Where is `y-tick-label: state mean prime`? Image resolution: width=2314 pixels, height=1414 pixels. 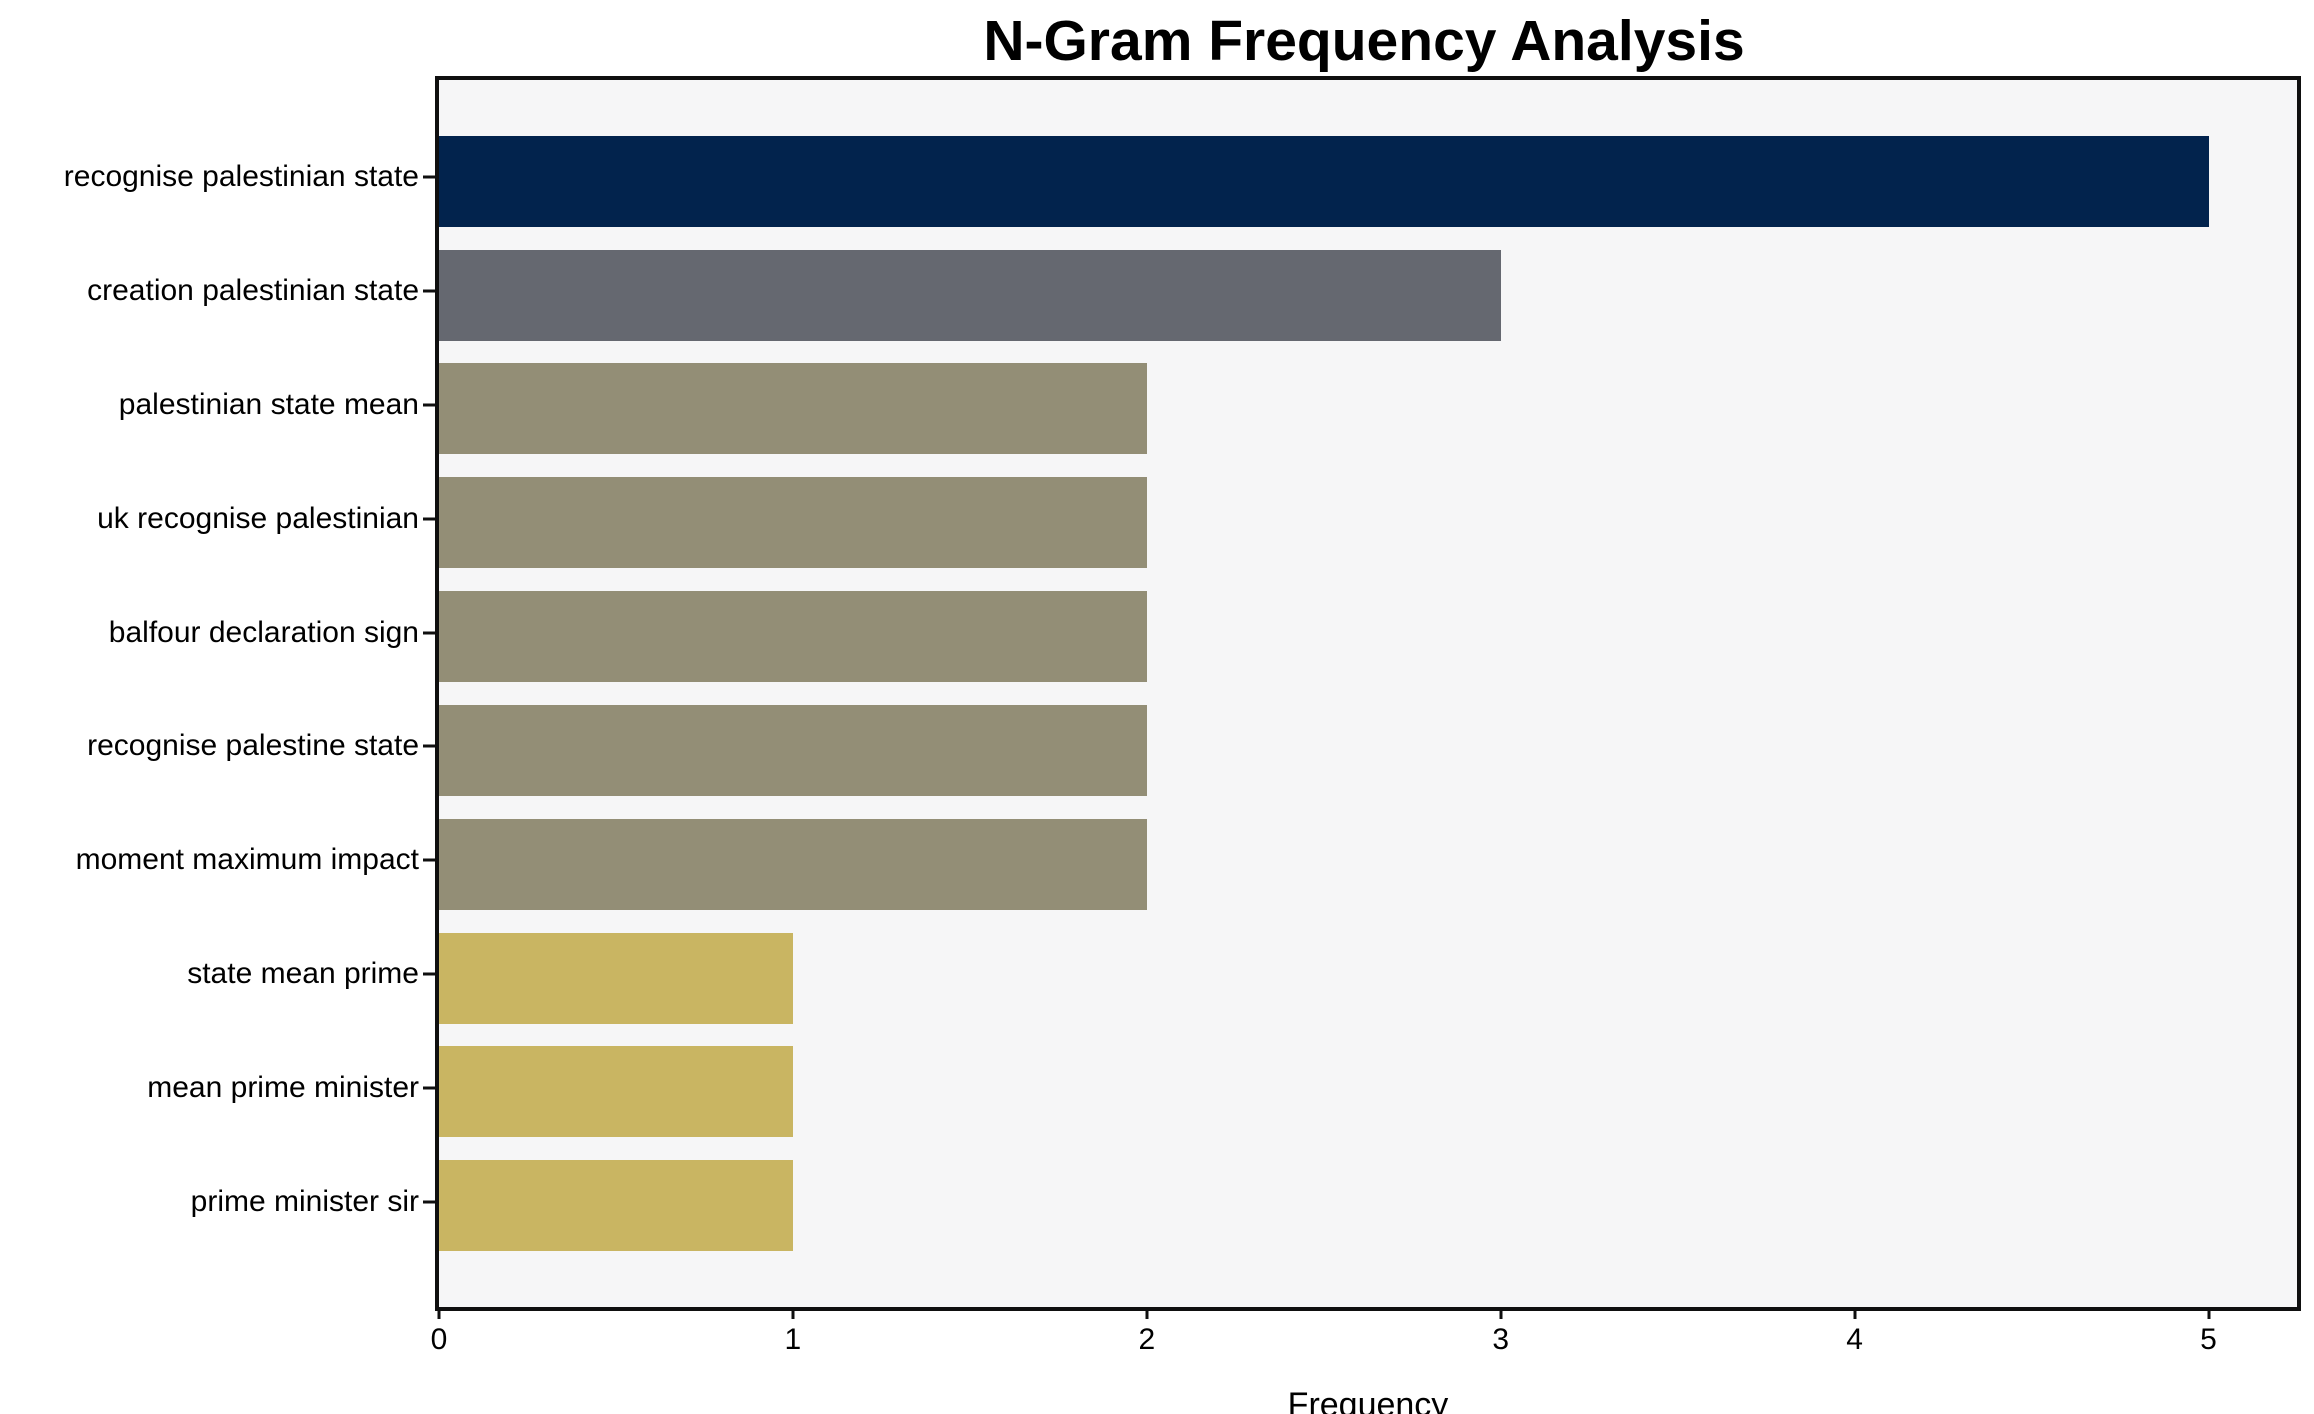
y-tick-label: state mean prime is located at coordinates (303, 974).